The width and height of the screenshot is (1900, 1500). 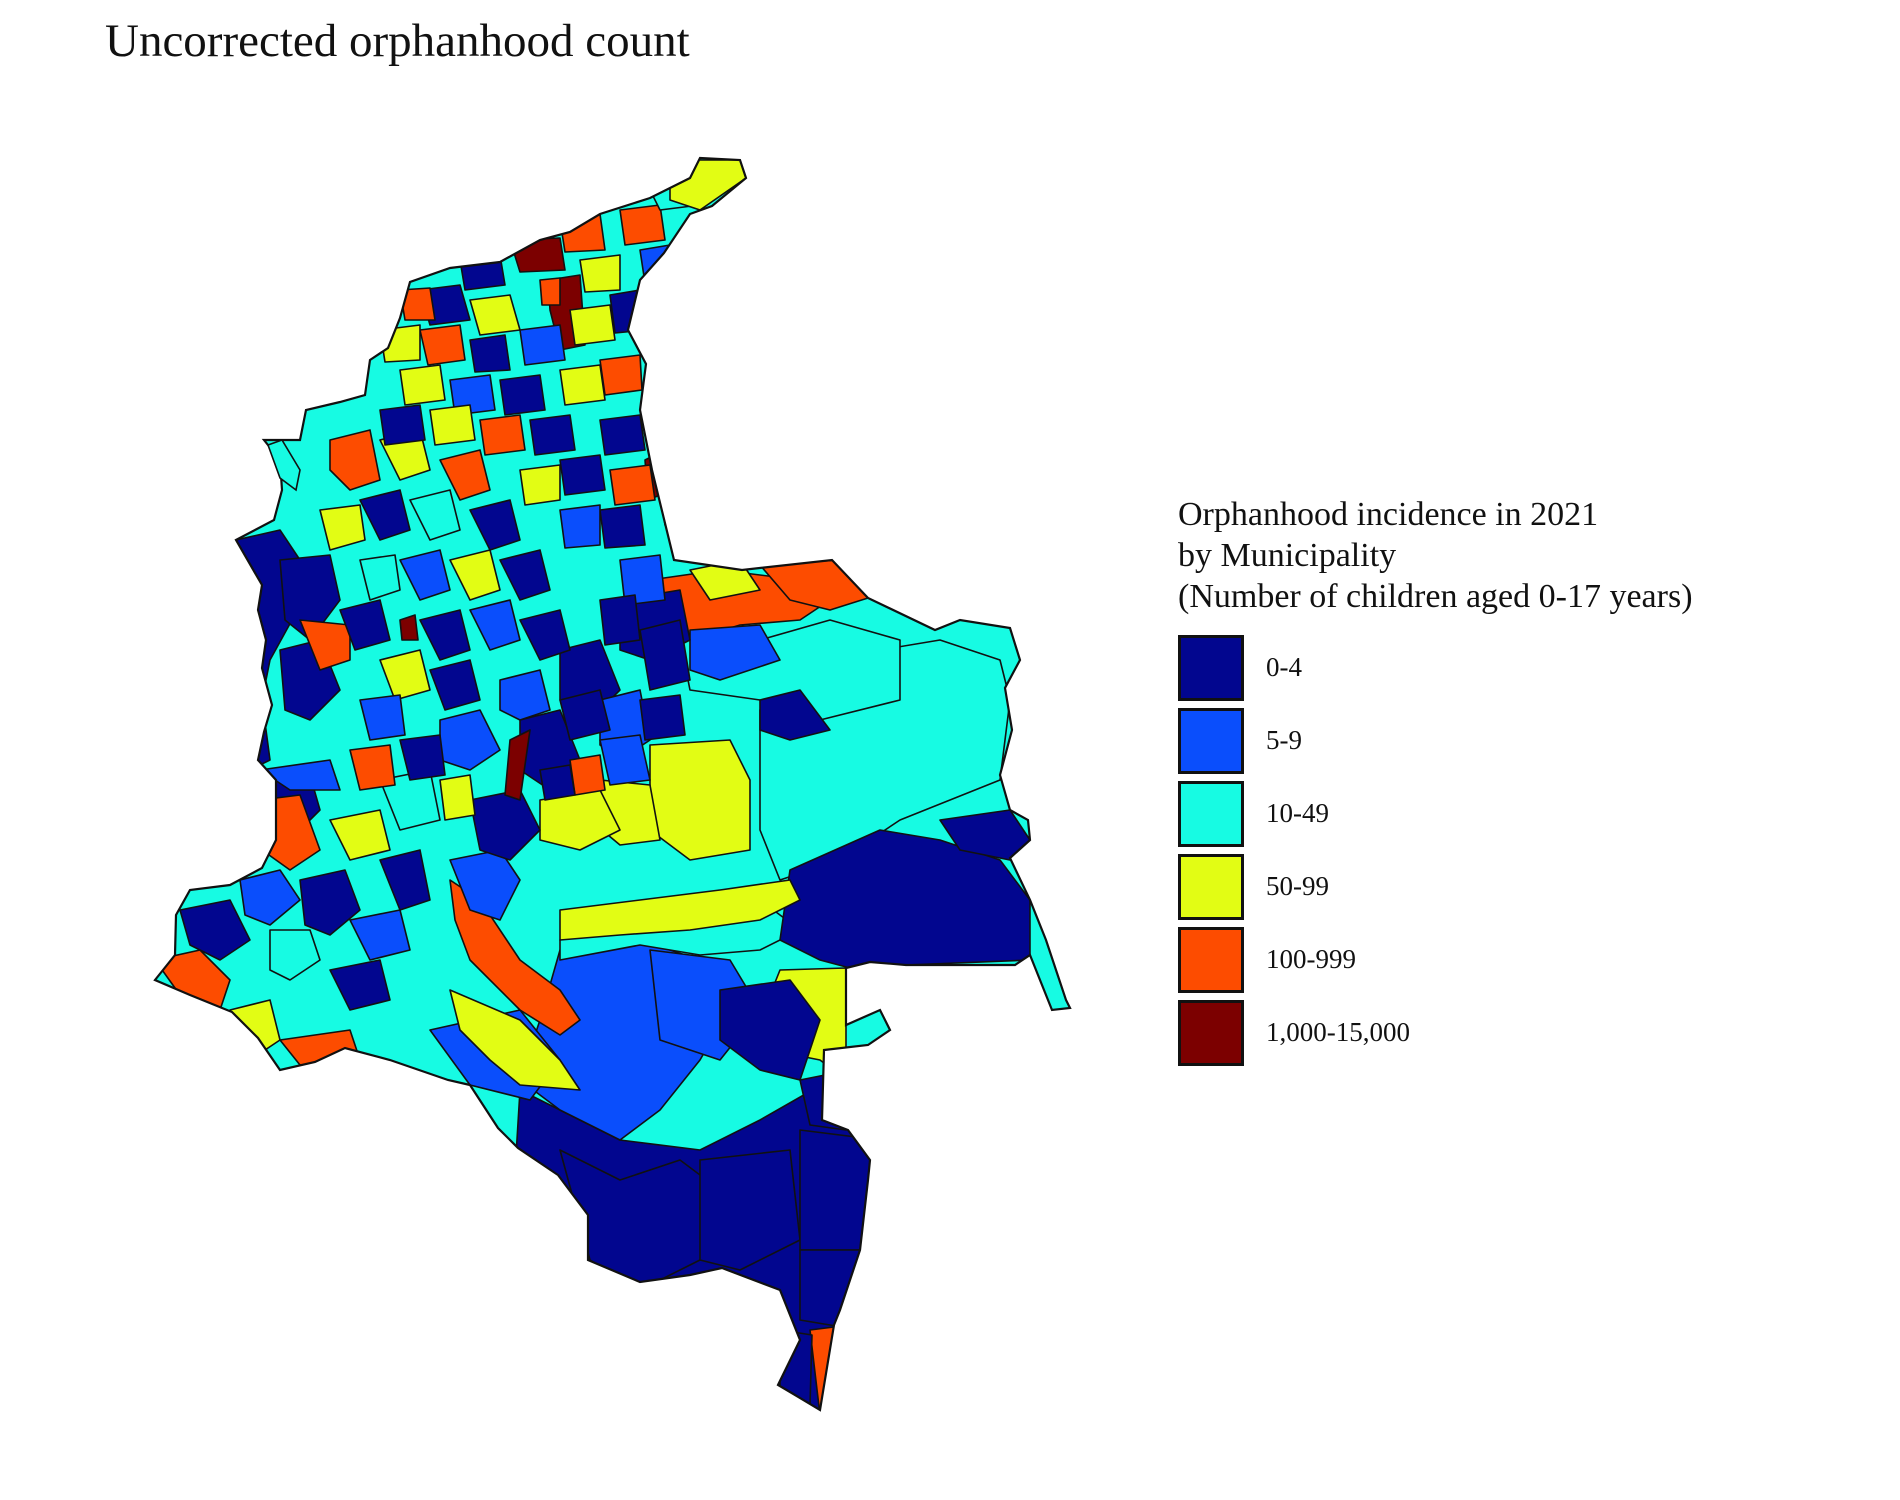 What do you see at coordinates (1435, 1032) in the screenshot?
I see `legend-item: 1,000-15,000` at bounding box center [1435, 1032].